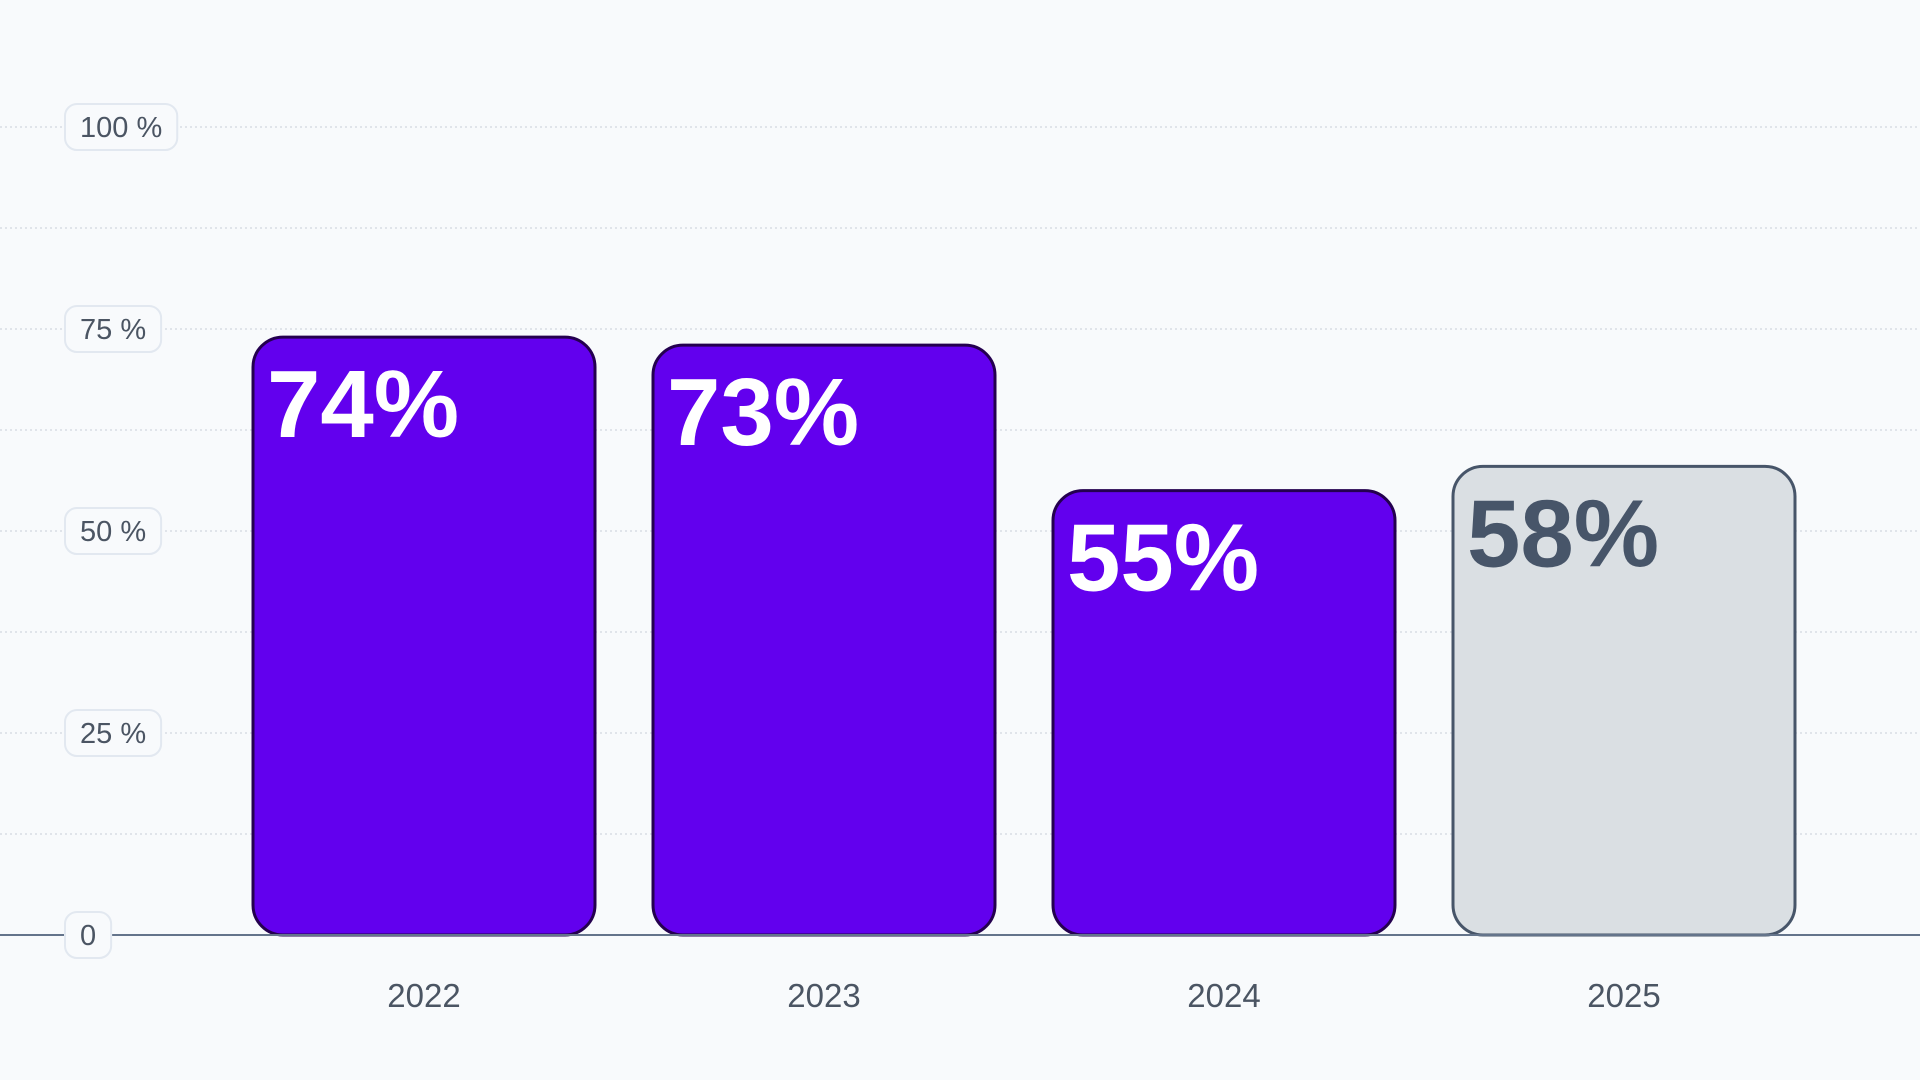 The image size is (1920, 1080). Describe the element at coordinates (1623, 995) in the screenshot. I see `x-tick-label: 2025` at that location.